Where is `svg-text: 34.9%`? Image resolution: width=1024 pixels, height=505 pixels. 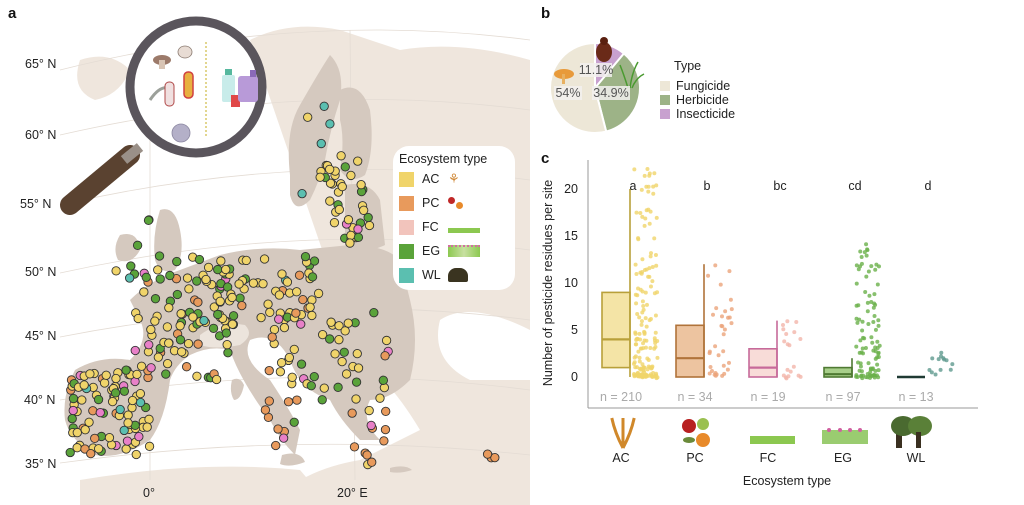 svg-text: 34.9% is located at coordinates (610, 93).